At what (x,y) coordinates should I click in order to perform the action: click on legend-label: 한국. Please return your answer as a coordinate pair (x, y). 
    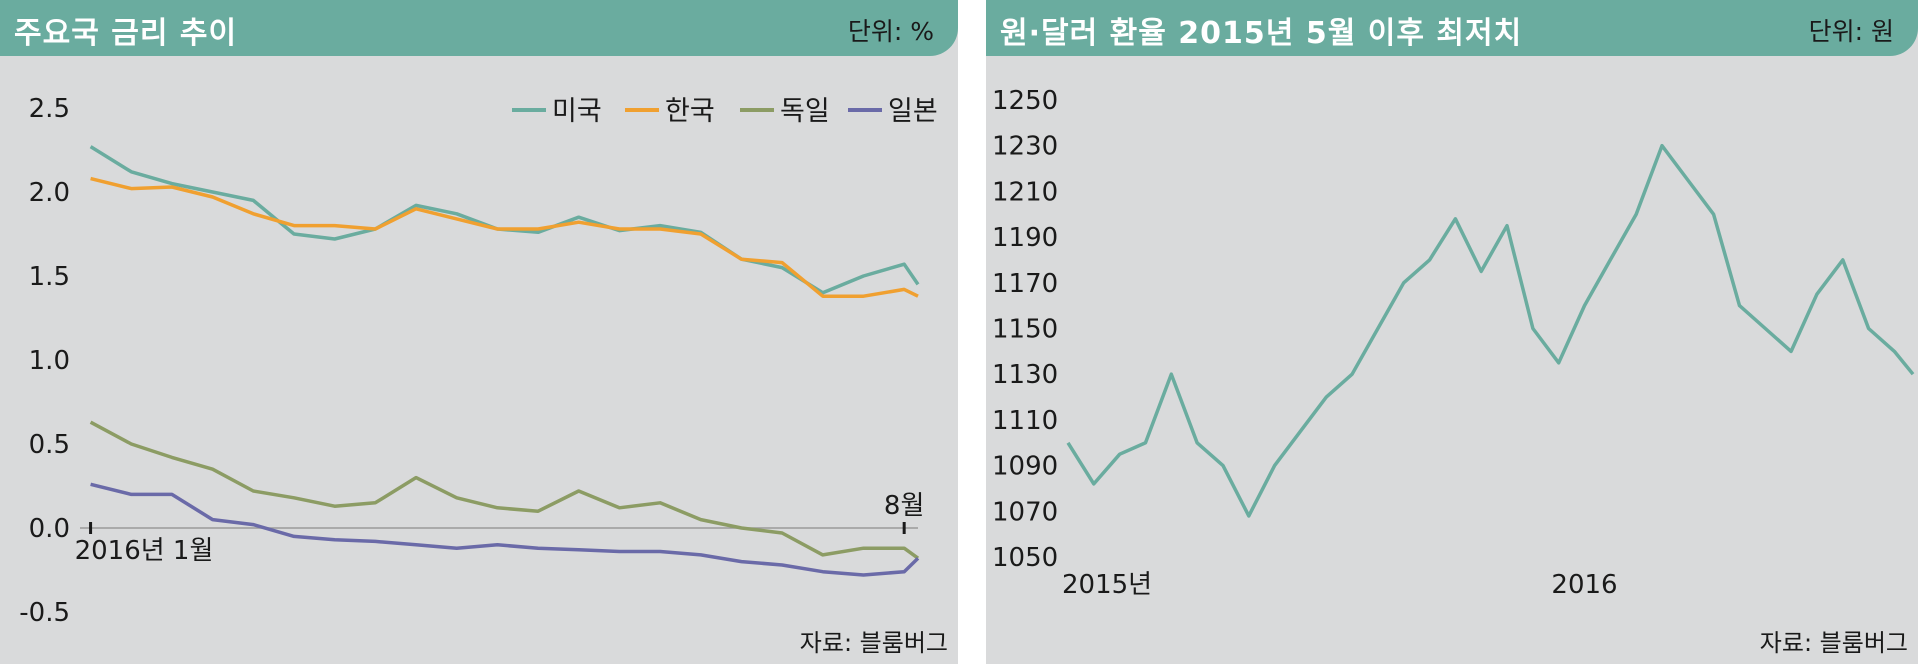
    Looking at the image, I should click on (690, 111).